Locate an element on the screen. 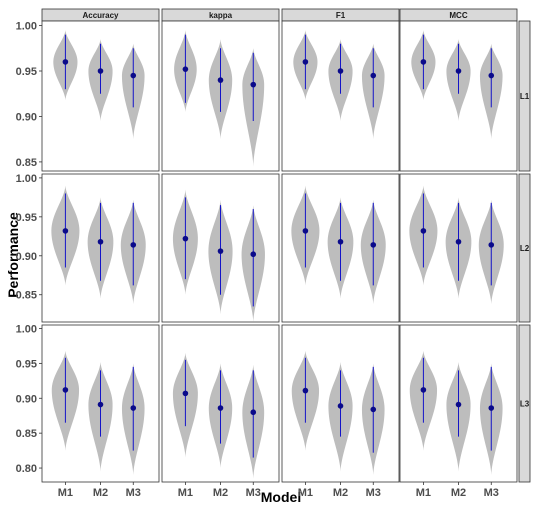 The width and height of the screenshot is (550, 512). mean-point-l2-mcc-m1 is located at coordinates (423, 231).